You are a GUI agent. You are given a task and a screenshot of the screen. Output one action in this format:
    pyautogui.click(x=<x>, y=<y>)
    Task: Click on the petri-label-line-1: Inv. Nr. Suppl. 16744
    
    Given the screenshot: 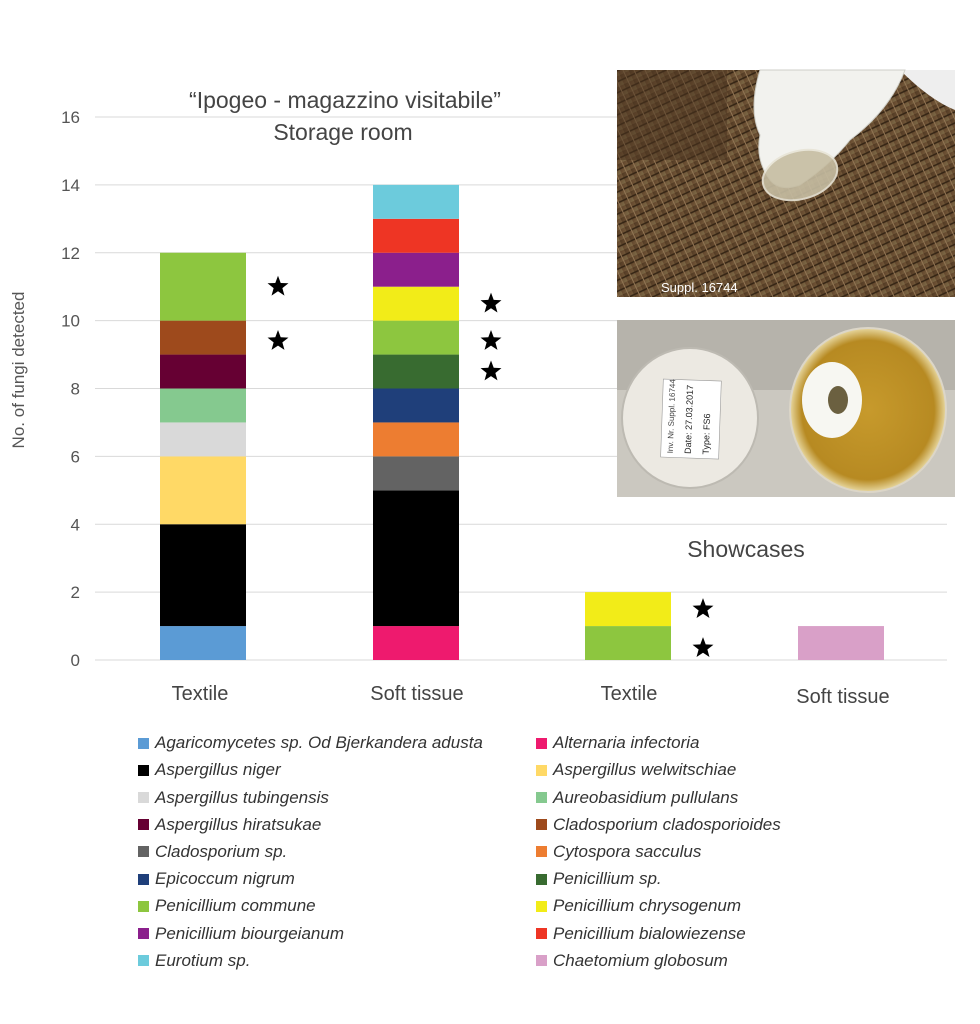 What is the action you would take?
    pyautogui.click(x=672, y=416)
    